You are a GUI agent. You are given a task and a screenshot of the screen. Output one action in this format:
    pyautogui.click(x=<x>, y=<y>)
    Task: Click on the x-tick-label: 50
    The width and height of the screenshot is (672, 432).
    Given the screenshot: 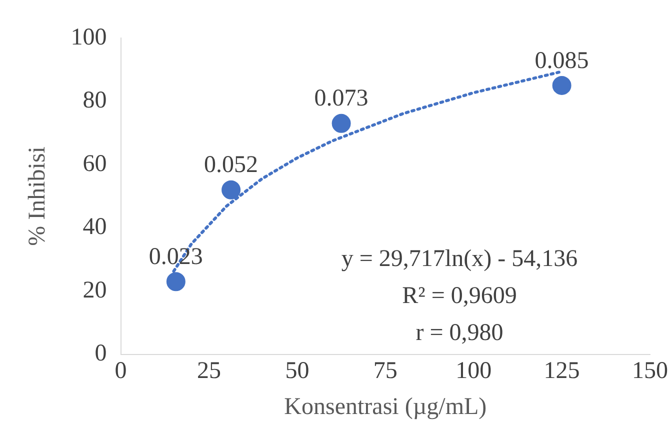 What is the action you would take?
    pyautogui.click(x=297, y=371)
    